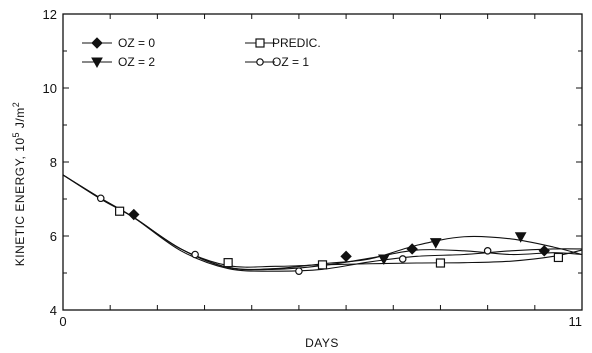  I want to click on y-tick-label: 4, so click(53, 310).